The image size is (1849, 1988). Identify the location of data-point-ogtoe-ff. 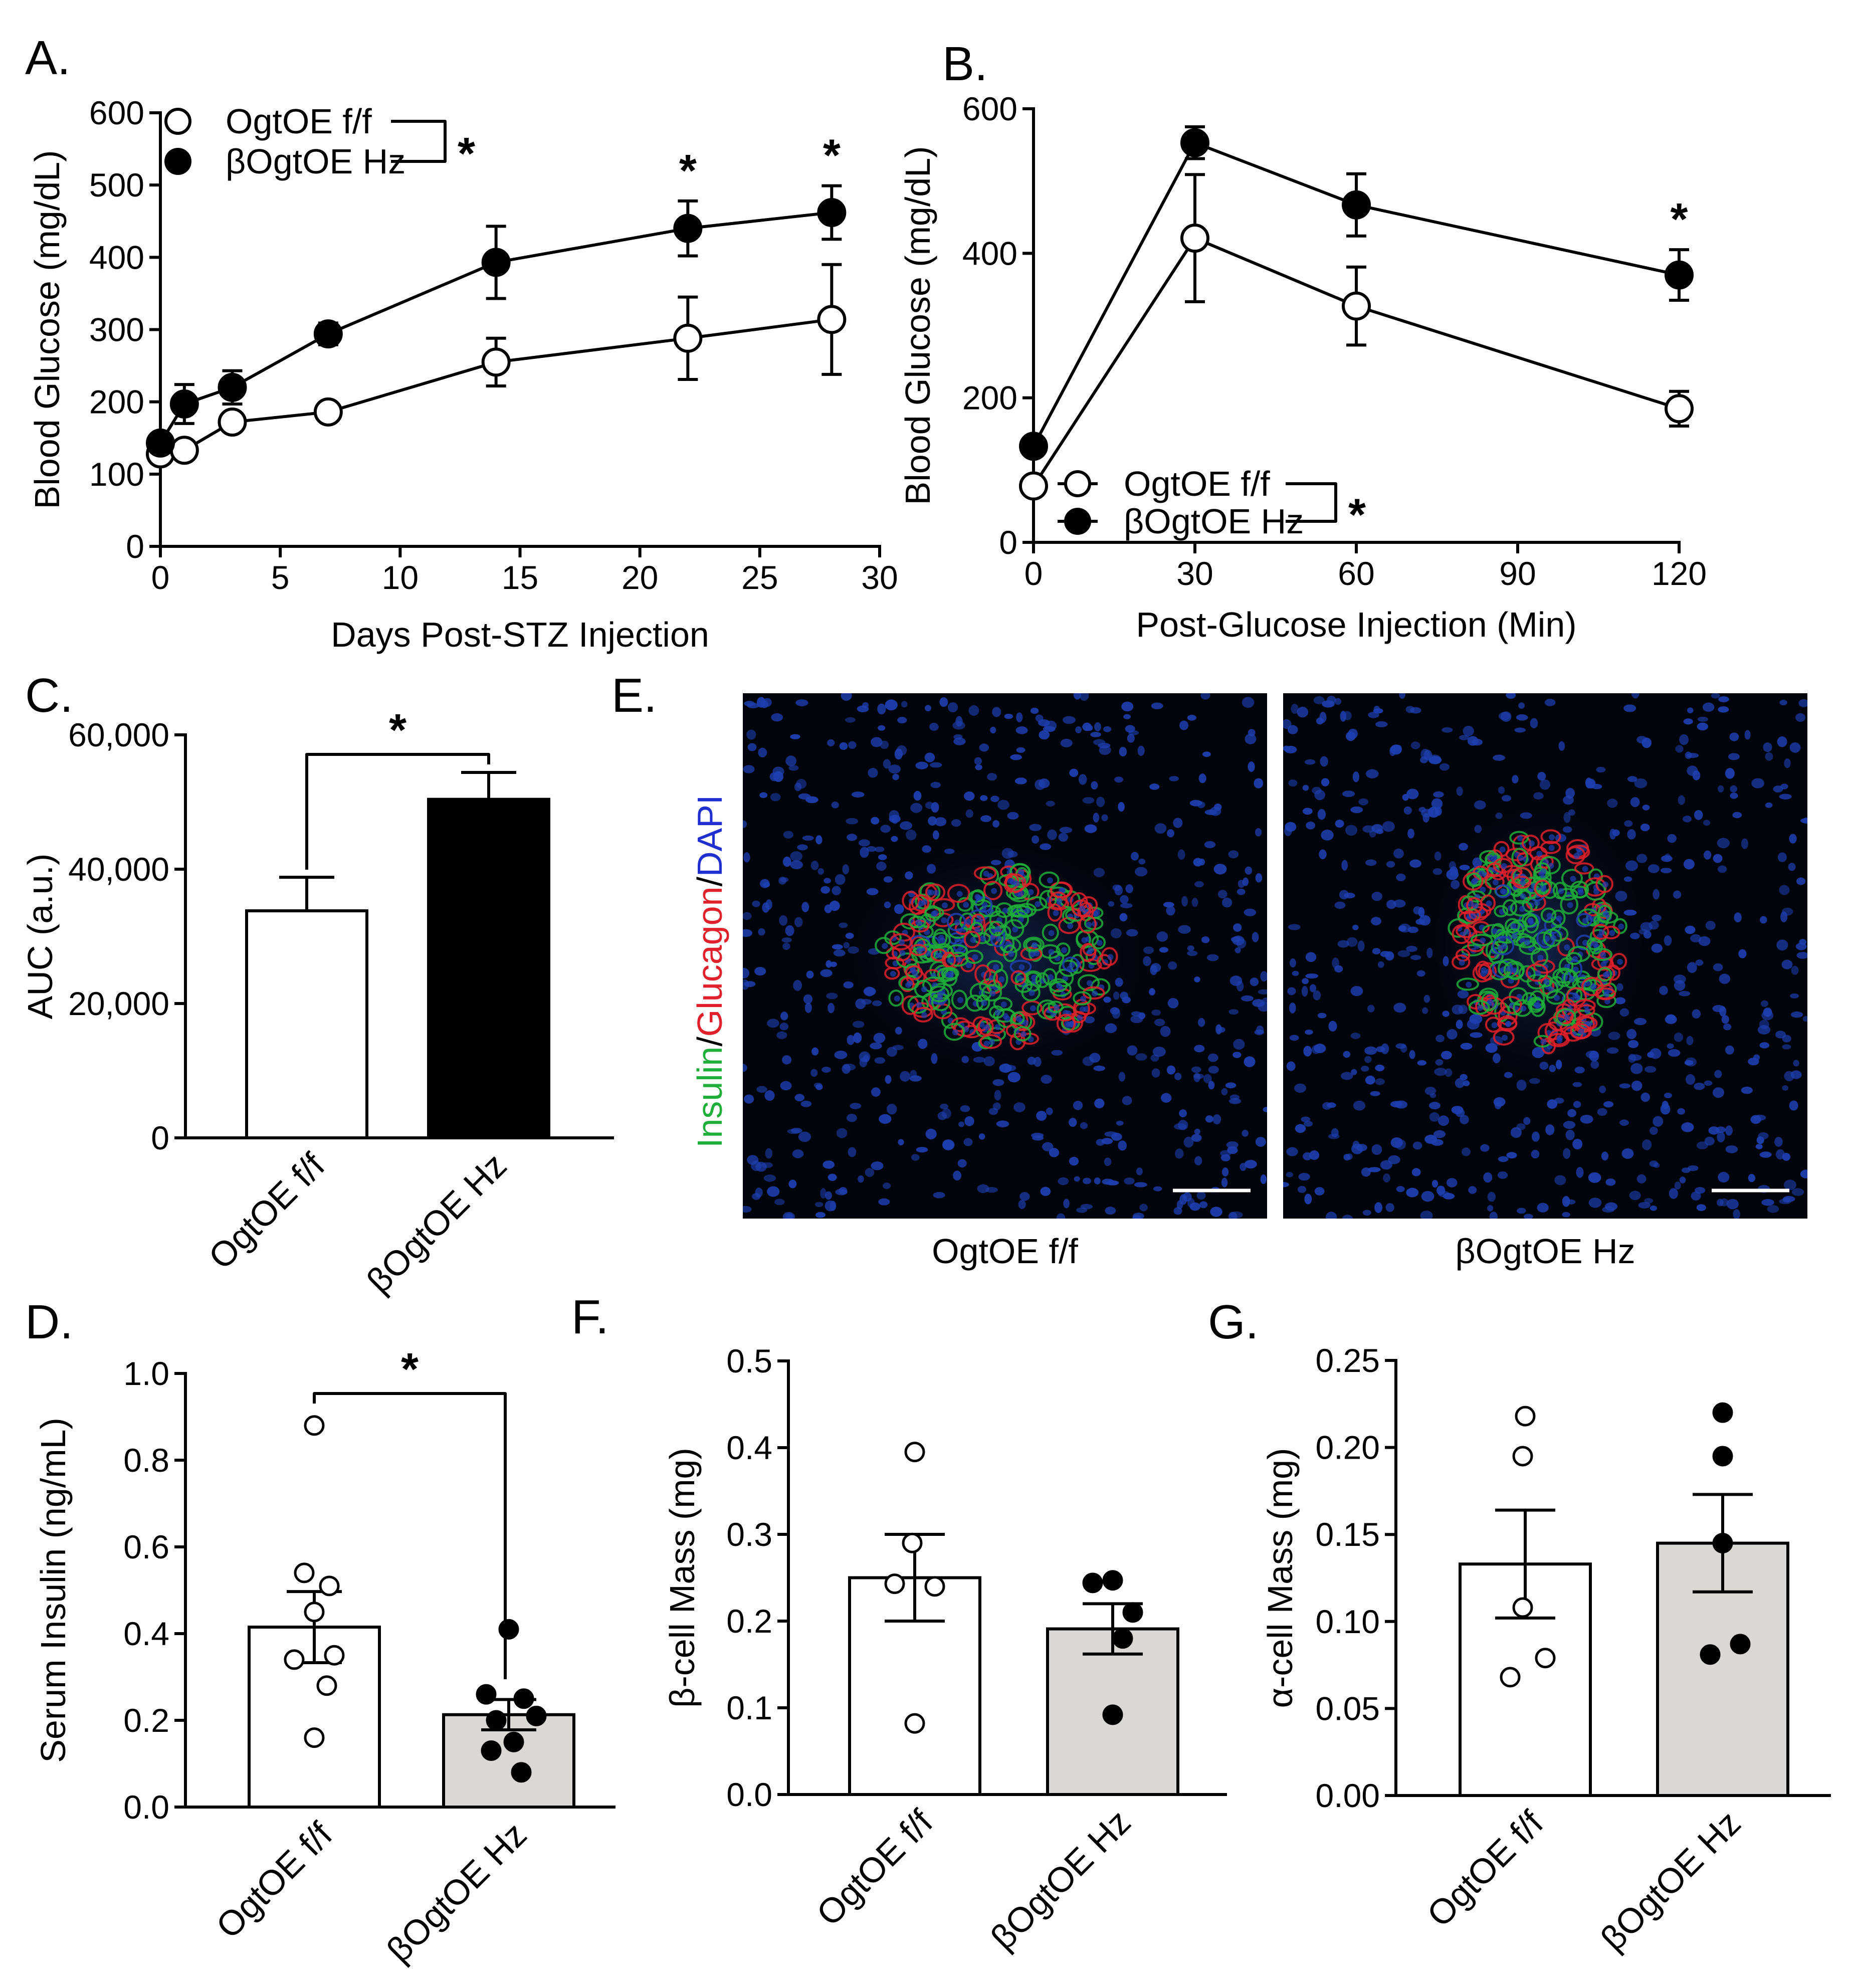
(688, 338).